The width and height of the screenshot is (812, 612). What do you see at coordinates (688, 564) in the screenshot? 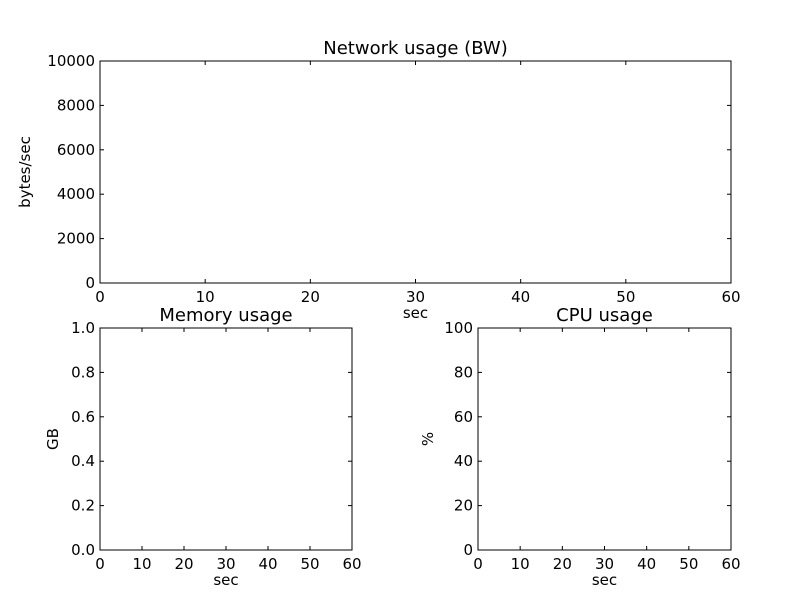
I see `cpu-x-tick-label: 50` at bounding box center [688, 564].